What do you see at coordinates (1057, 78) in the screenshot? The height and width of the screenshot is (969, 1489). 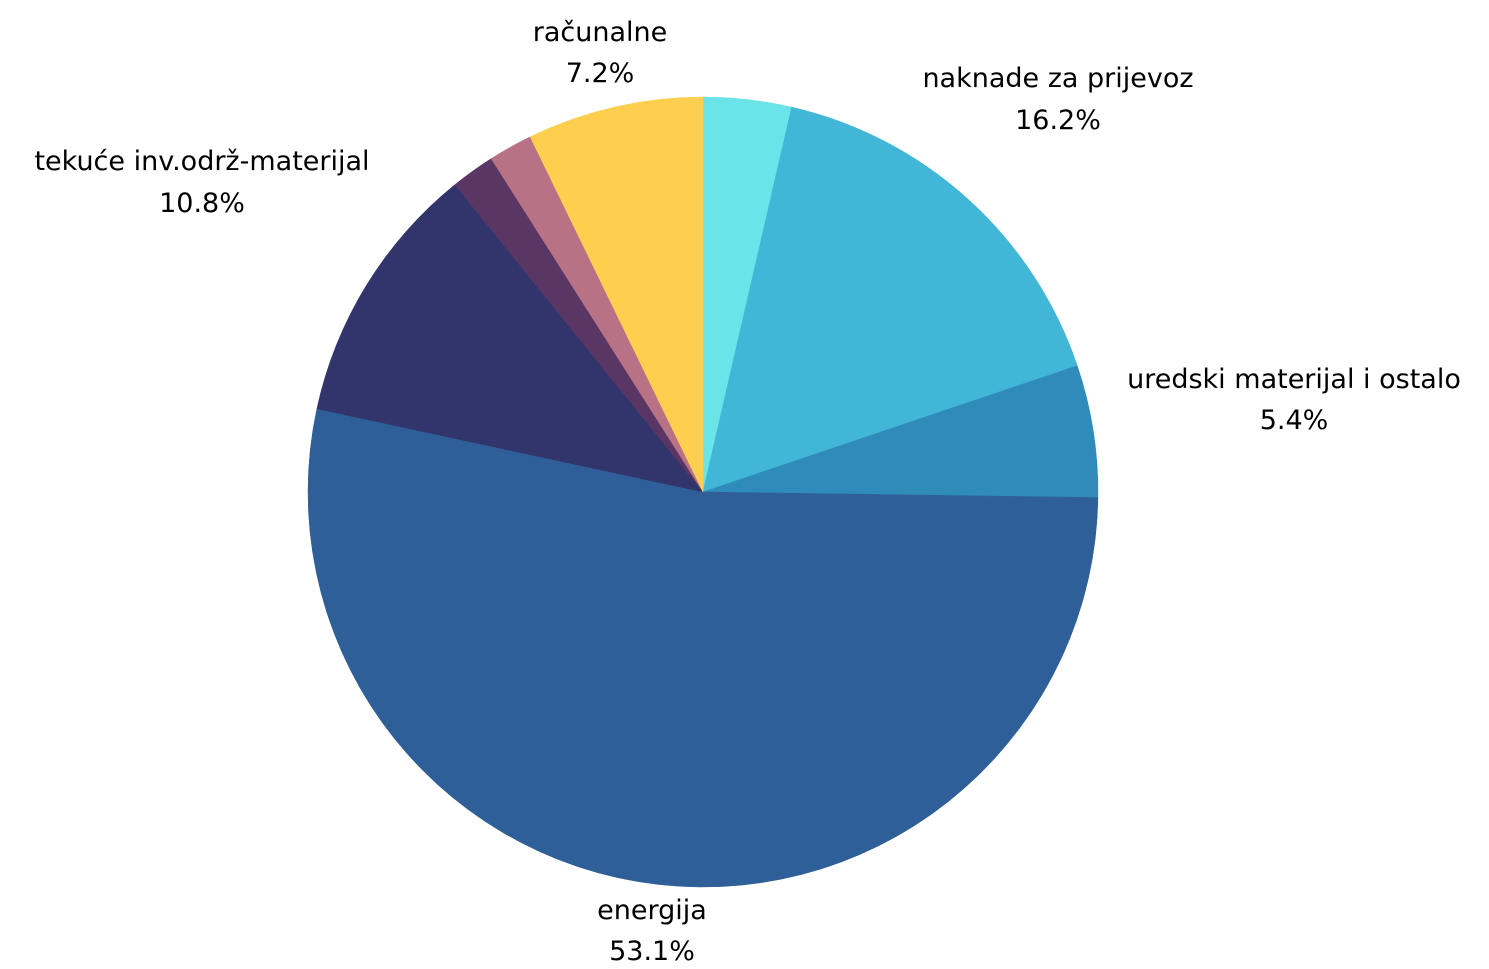 I see `slice-label-naknade-za-prijevoz: naknade za prijevoz` at bounding box center [1057, 78].